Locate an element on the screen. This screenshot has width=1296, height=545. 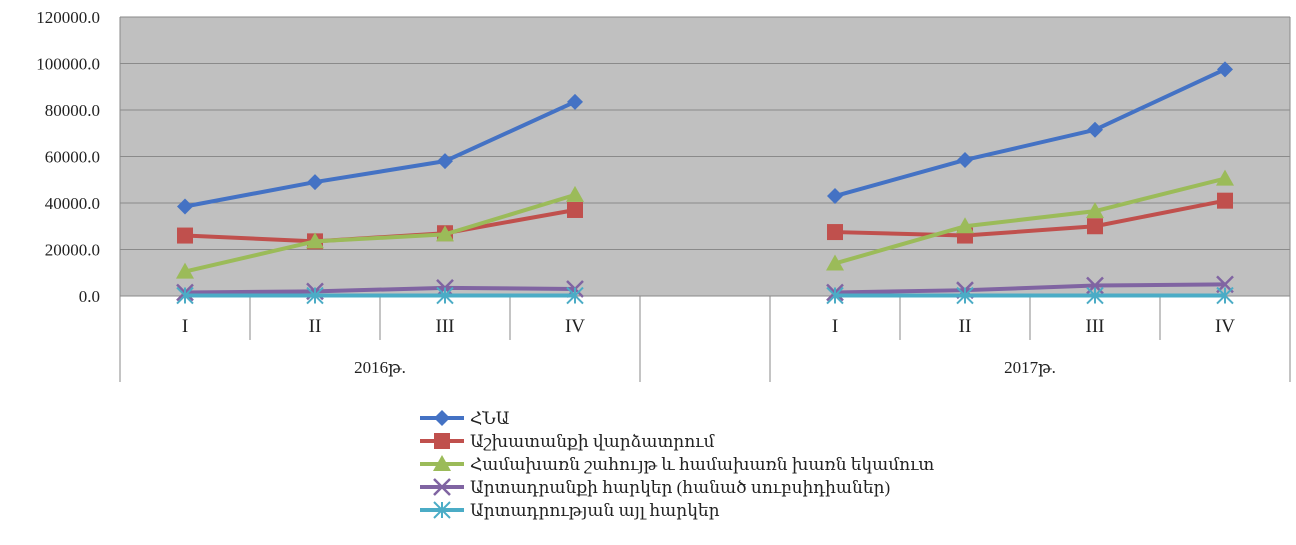
y-tick-label: 60000.0 is located at coordinates (72, 157).